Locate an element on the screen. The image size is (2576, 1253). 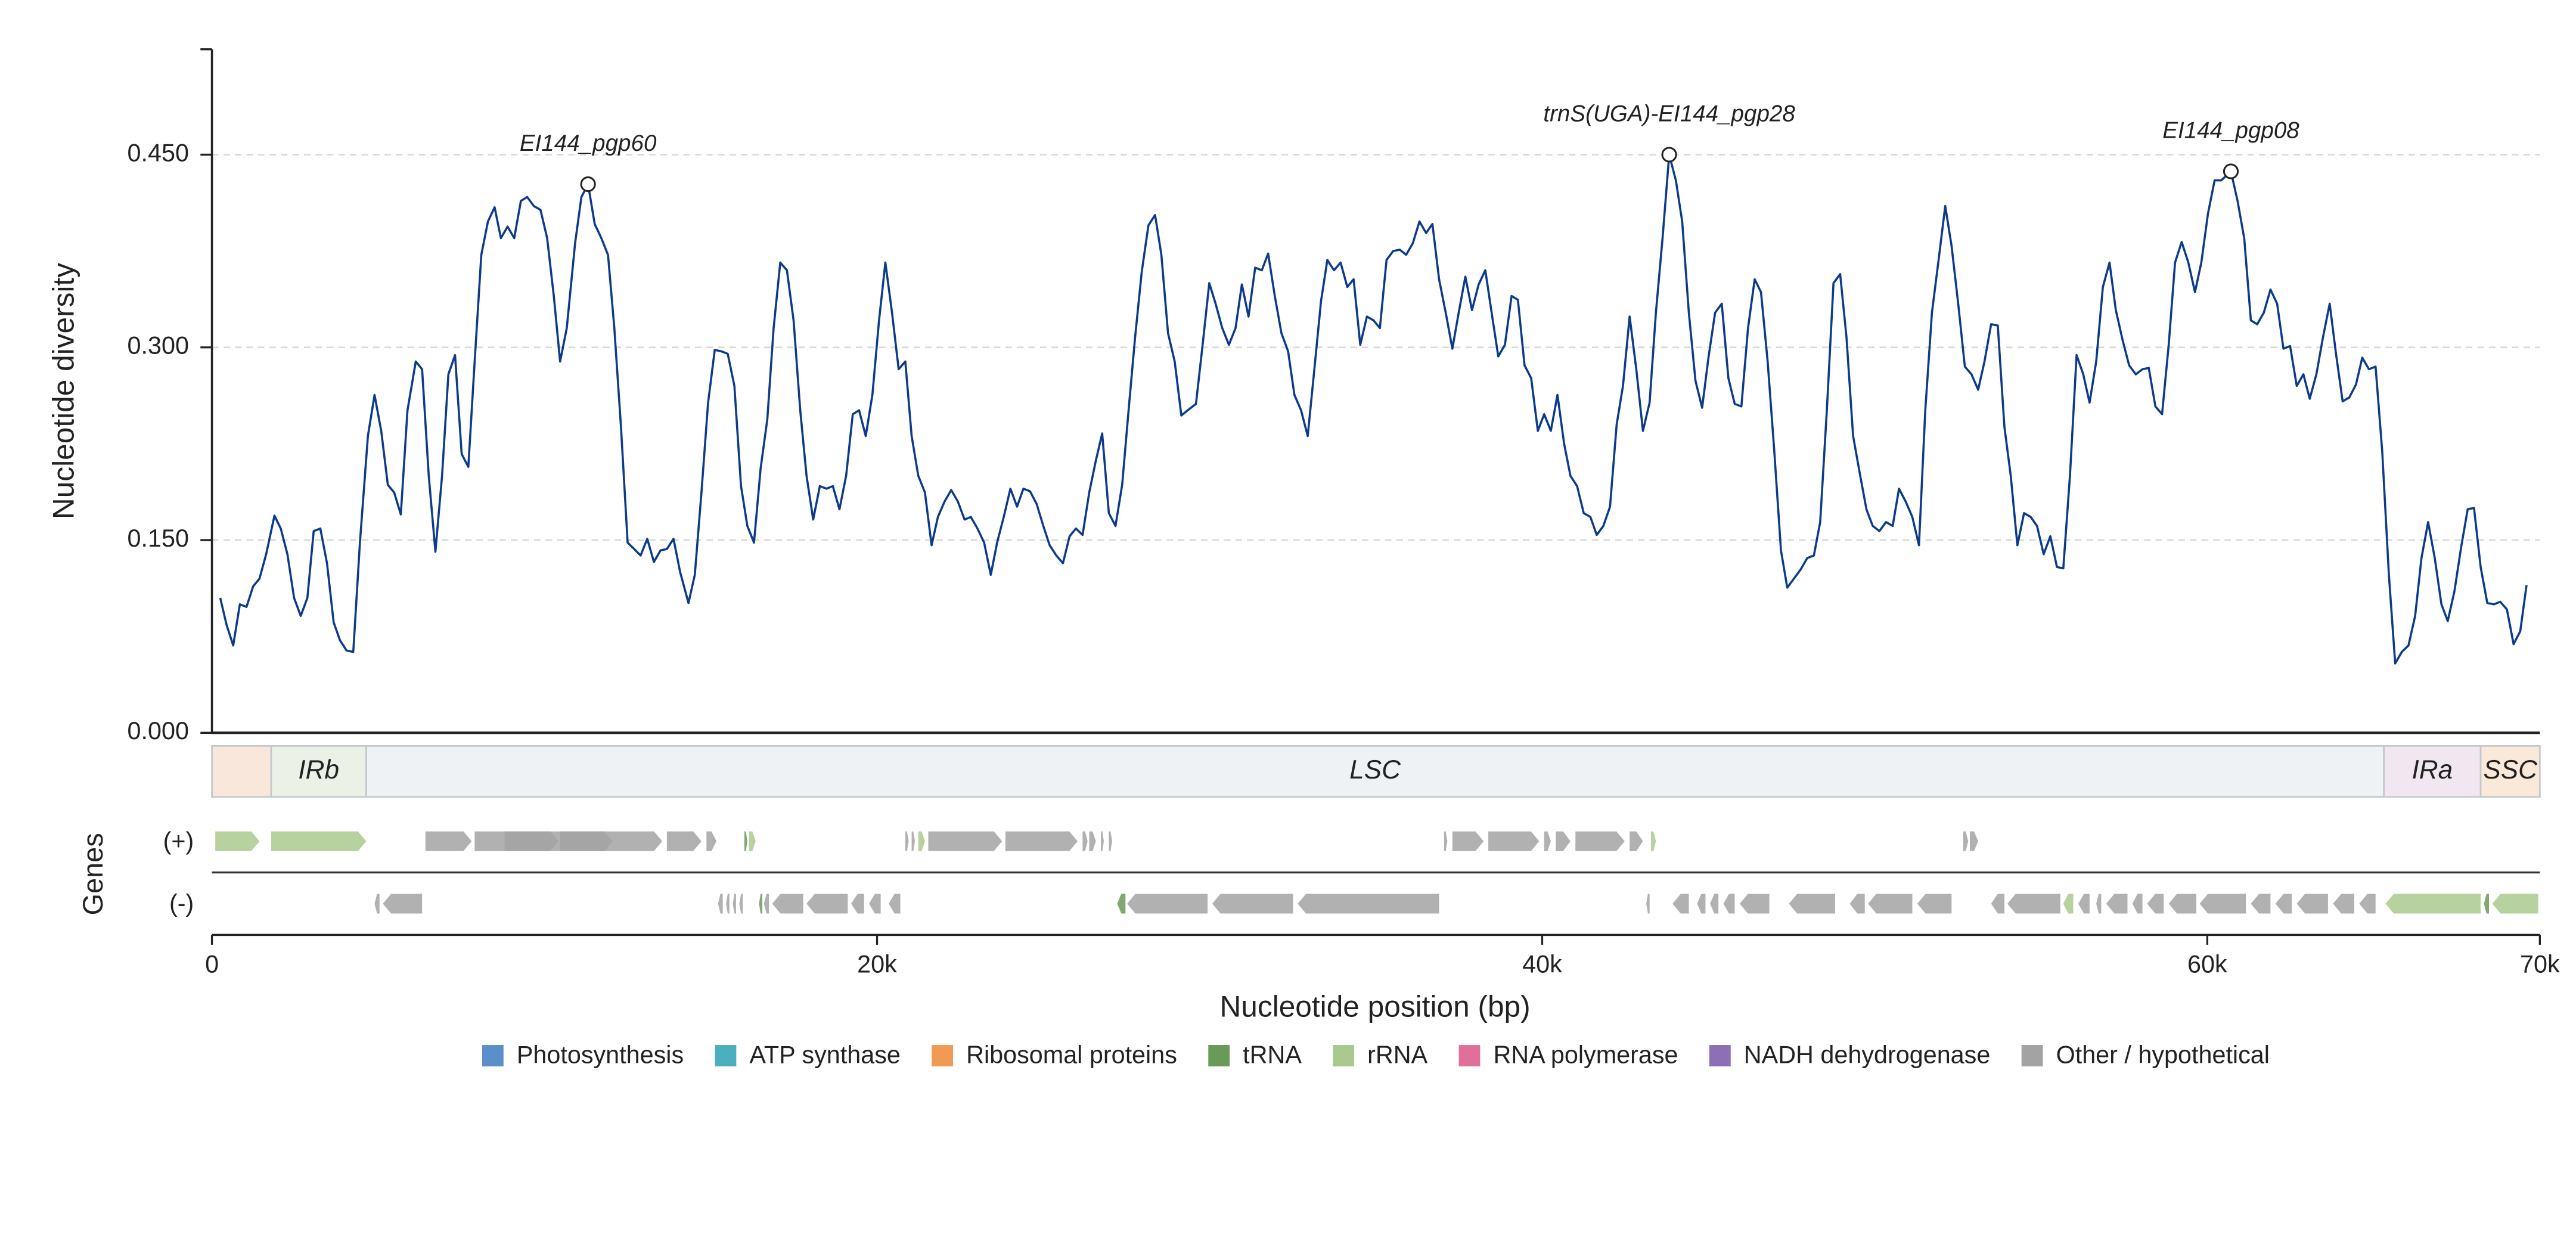
x-axis-label: Nucleotide position (bp) is located at coordinates (1374, 1007).